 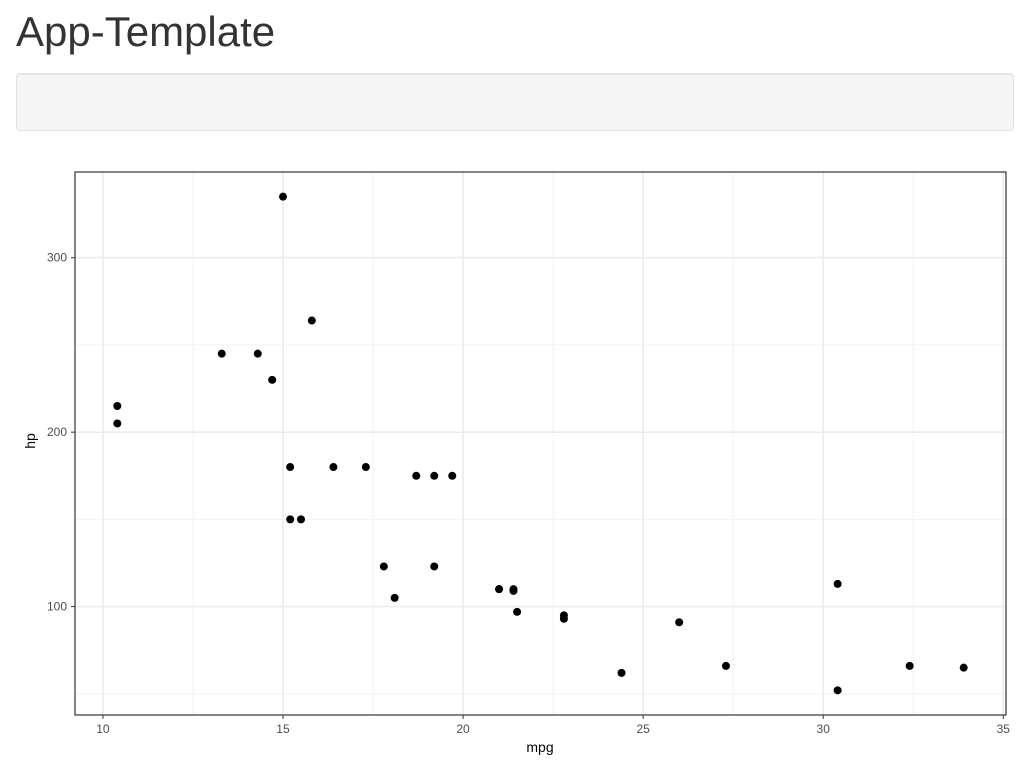 What do you see at coordinates (283, 729) in the screenshot?
I see `x-tick-label: 15` at bounding box center [283, 729].